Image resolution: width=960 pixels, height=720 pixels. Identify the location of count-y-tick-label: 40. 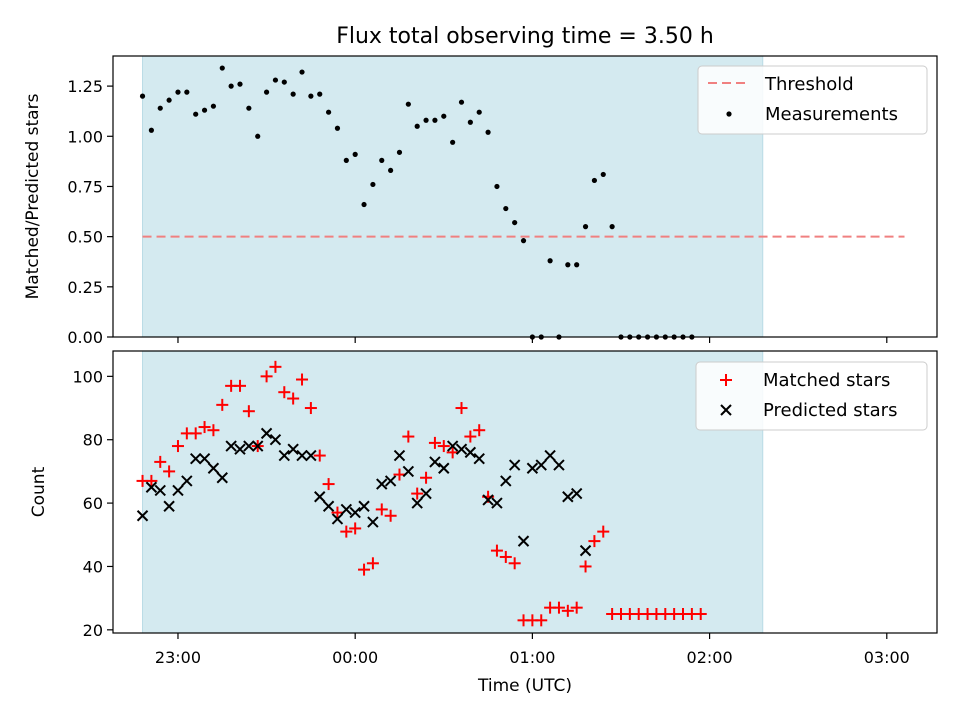
(93, 566).